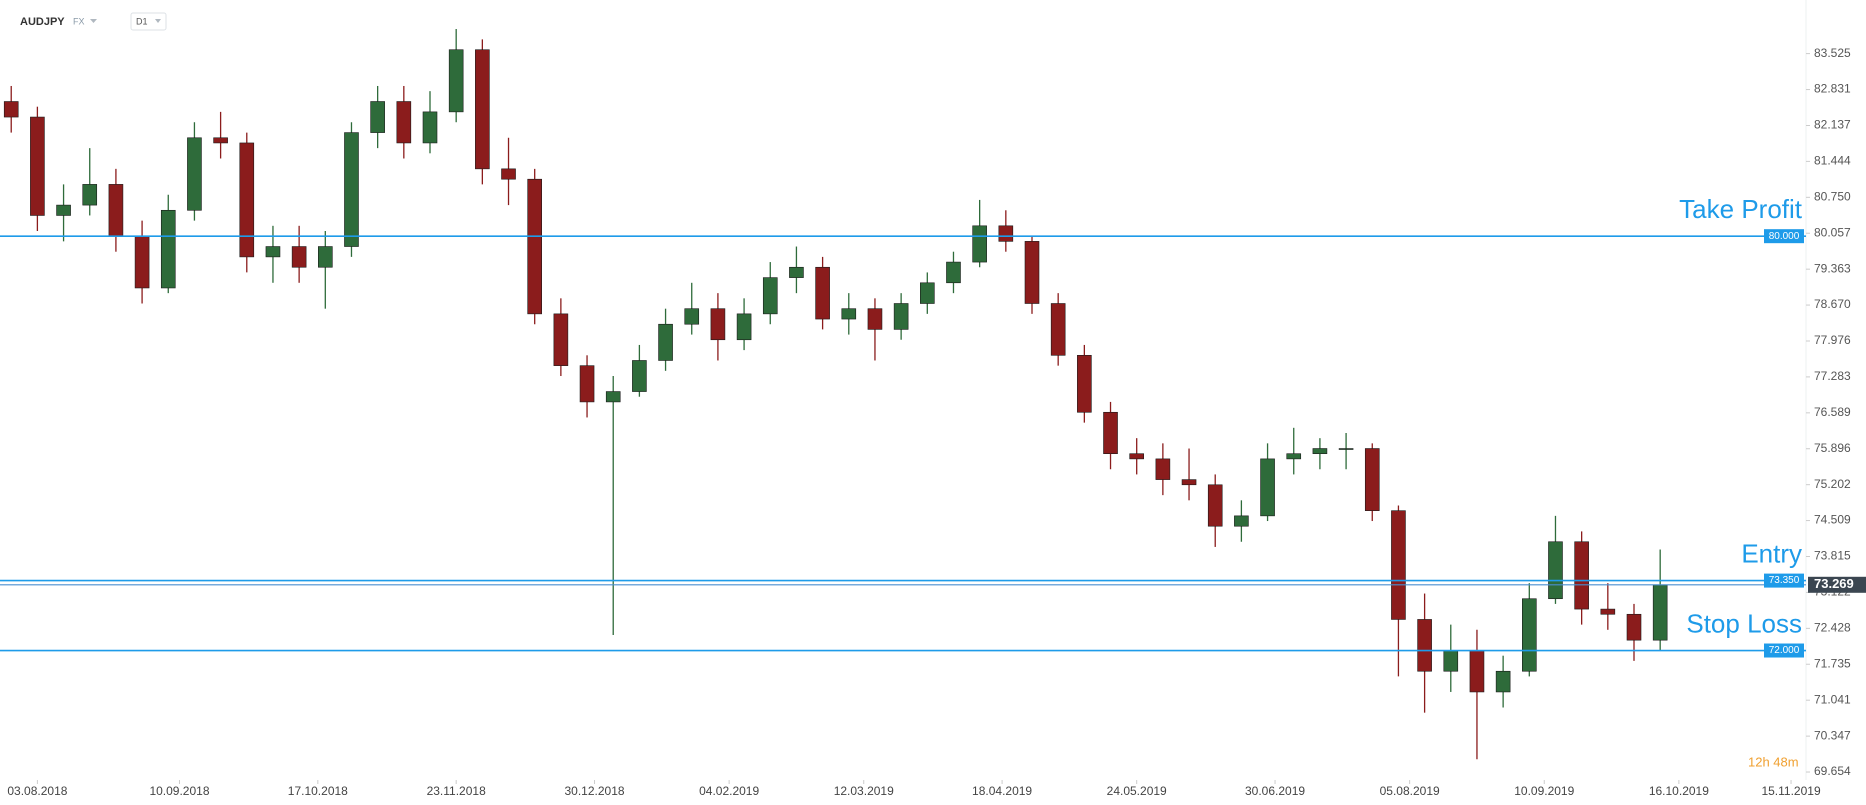  Describe the element at coordinates (1832, 197) in the screenshot. I see `y-tick-label: 80.750` at that location.